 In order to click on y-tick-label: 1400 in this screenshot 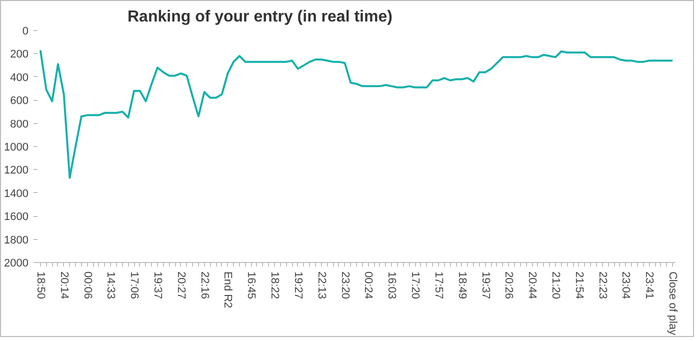, I will do `click(16, 194)`.